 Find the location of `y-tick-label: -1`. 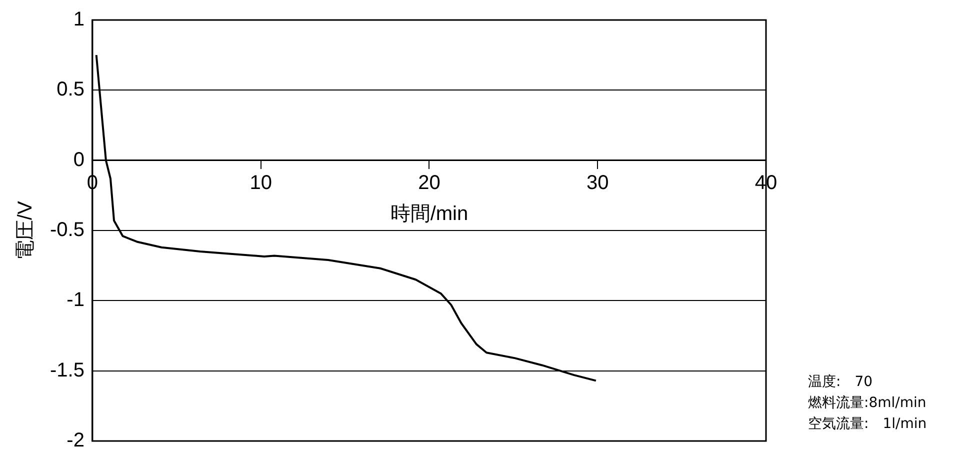

y-tick-label: -1 is located at coordinates (75, 300).